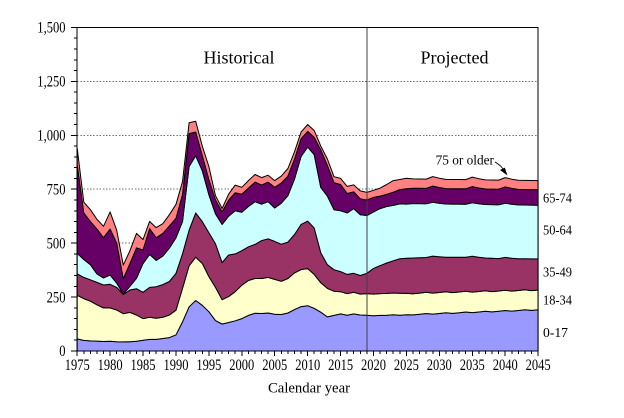  I want to click on svg-text: 1995, so click(208, 365).